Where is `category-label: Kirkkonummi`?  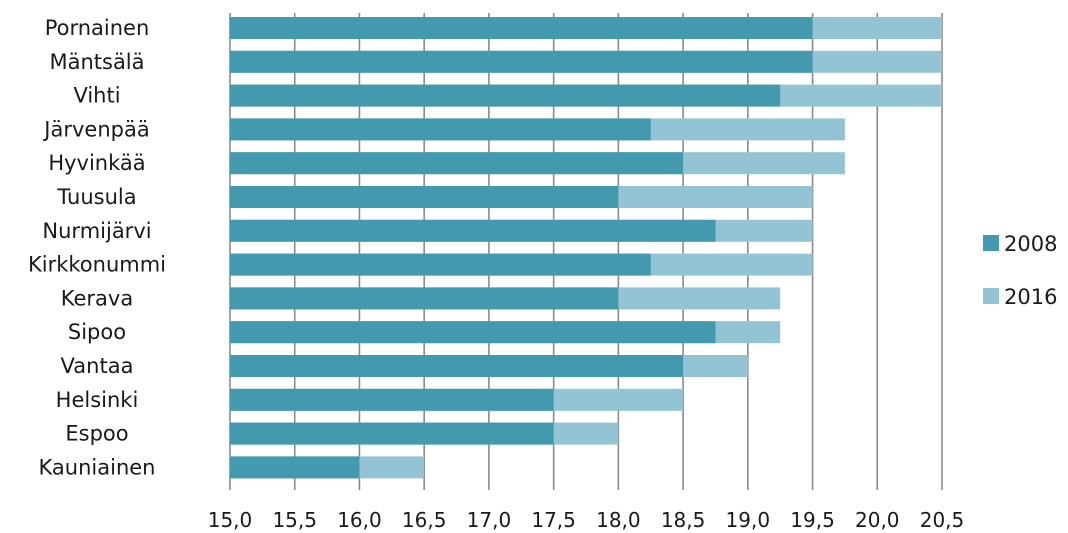
category-label: Kirkkonummi is located at coordinates (97, 265).